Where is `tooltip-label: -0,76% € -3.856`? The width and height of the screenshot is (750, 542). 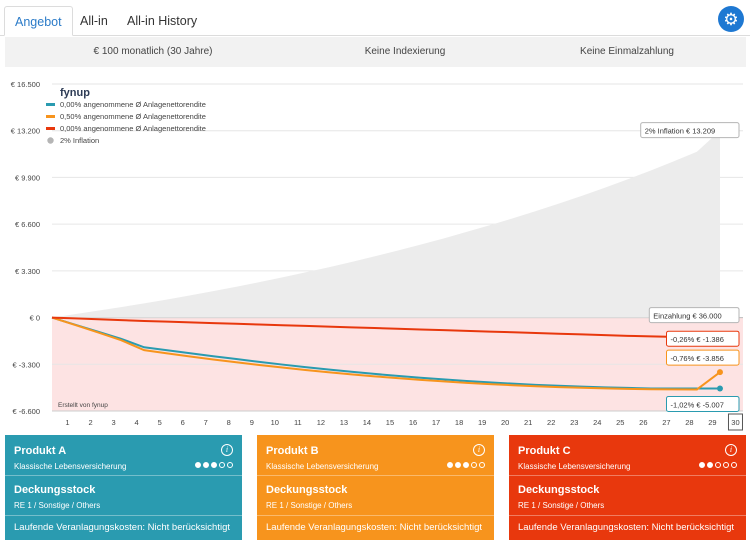
tooltip-label: -0,76% € -3.856 is located at coordinates (697, 358).